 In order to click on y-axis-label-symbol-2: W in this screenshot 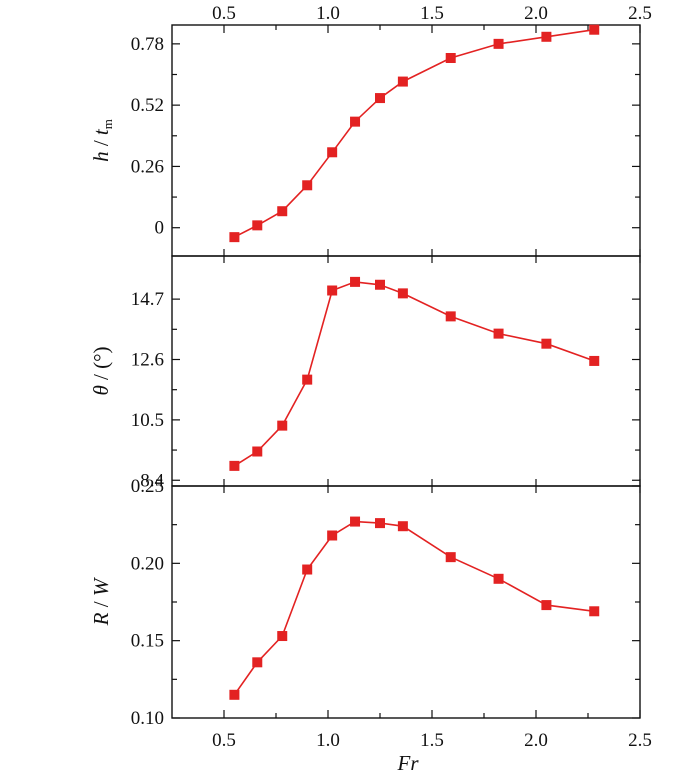, I will do `click(101, 586)`.